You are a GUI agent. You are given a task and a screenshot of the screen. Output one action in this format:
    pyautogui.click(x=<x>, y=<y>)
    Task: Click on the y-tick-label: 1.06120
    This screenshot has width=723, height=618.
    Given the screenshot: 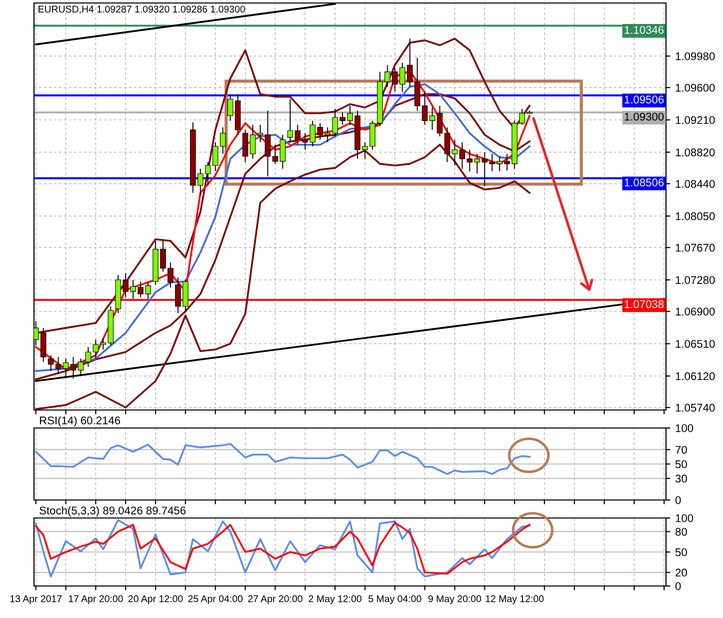 What is the action you would take?
    pyautogui.click(x=695, y=376)
    